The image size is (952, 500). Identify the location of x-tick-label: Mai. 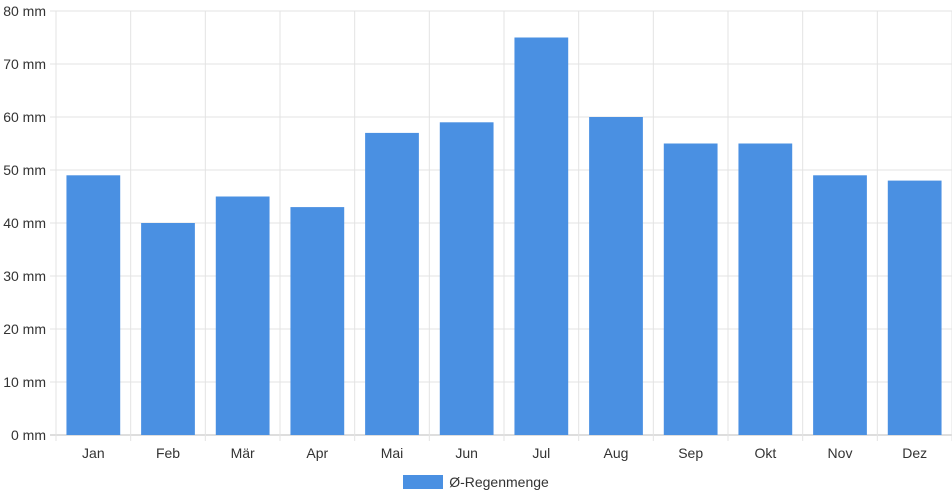
(392, 453).